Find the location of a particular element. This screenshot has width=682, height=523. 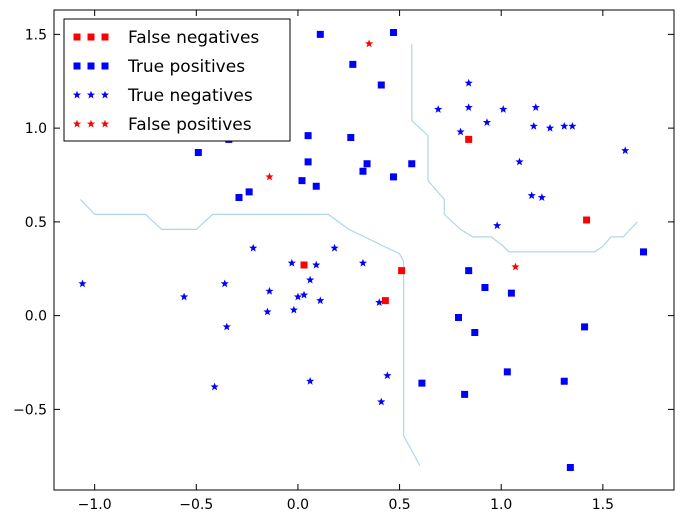

x-tick-label: −1.0 is located at coordinates (95, 505).